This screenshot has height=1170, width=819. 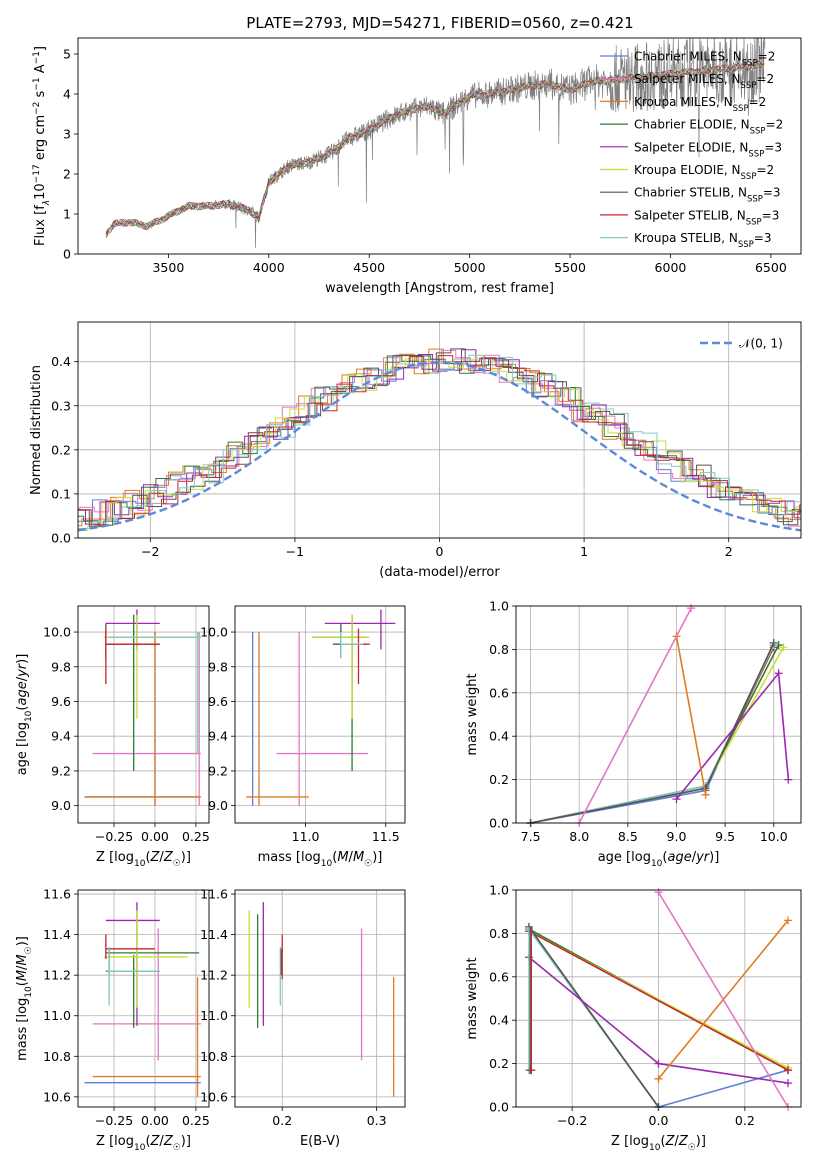 What do you see at coordinates (707, 195) in the screenshot?
I see `legend-label: Chabrier STELIB, NSSP=3` at bounding box center [707, 195].